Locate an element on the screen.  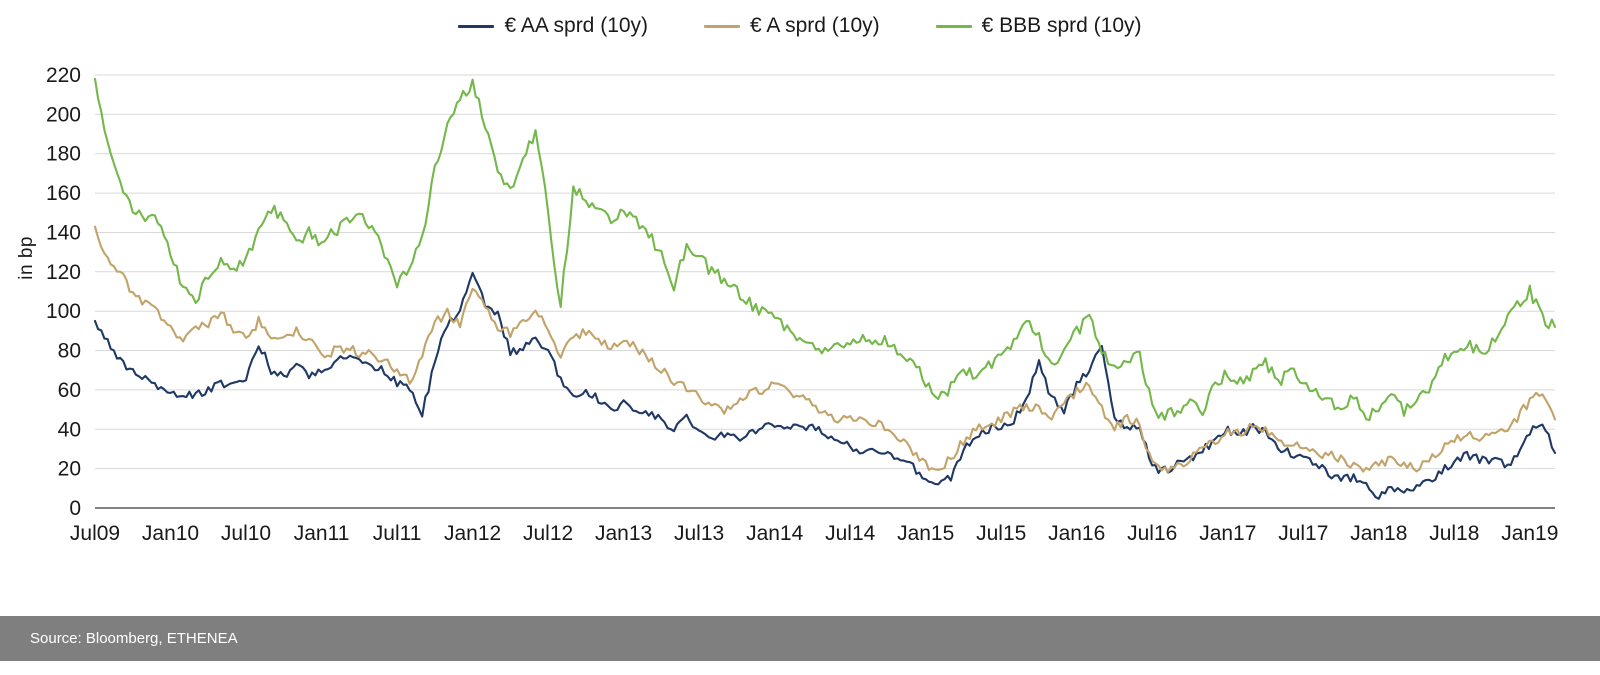
svg-text: Jul17 is located at coordinates (1303, 533).